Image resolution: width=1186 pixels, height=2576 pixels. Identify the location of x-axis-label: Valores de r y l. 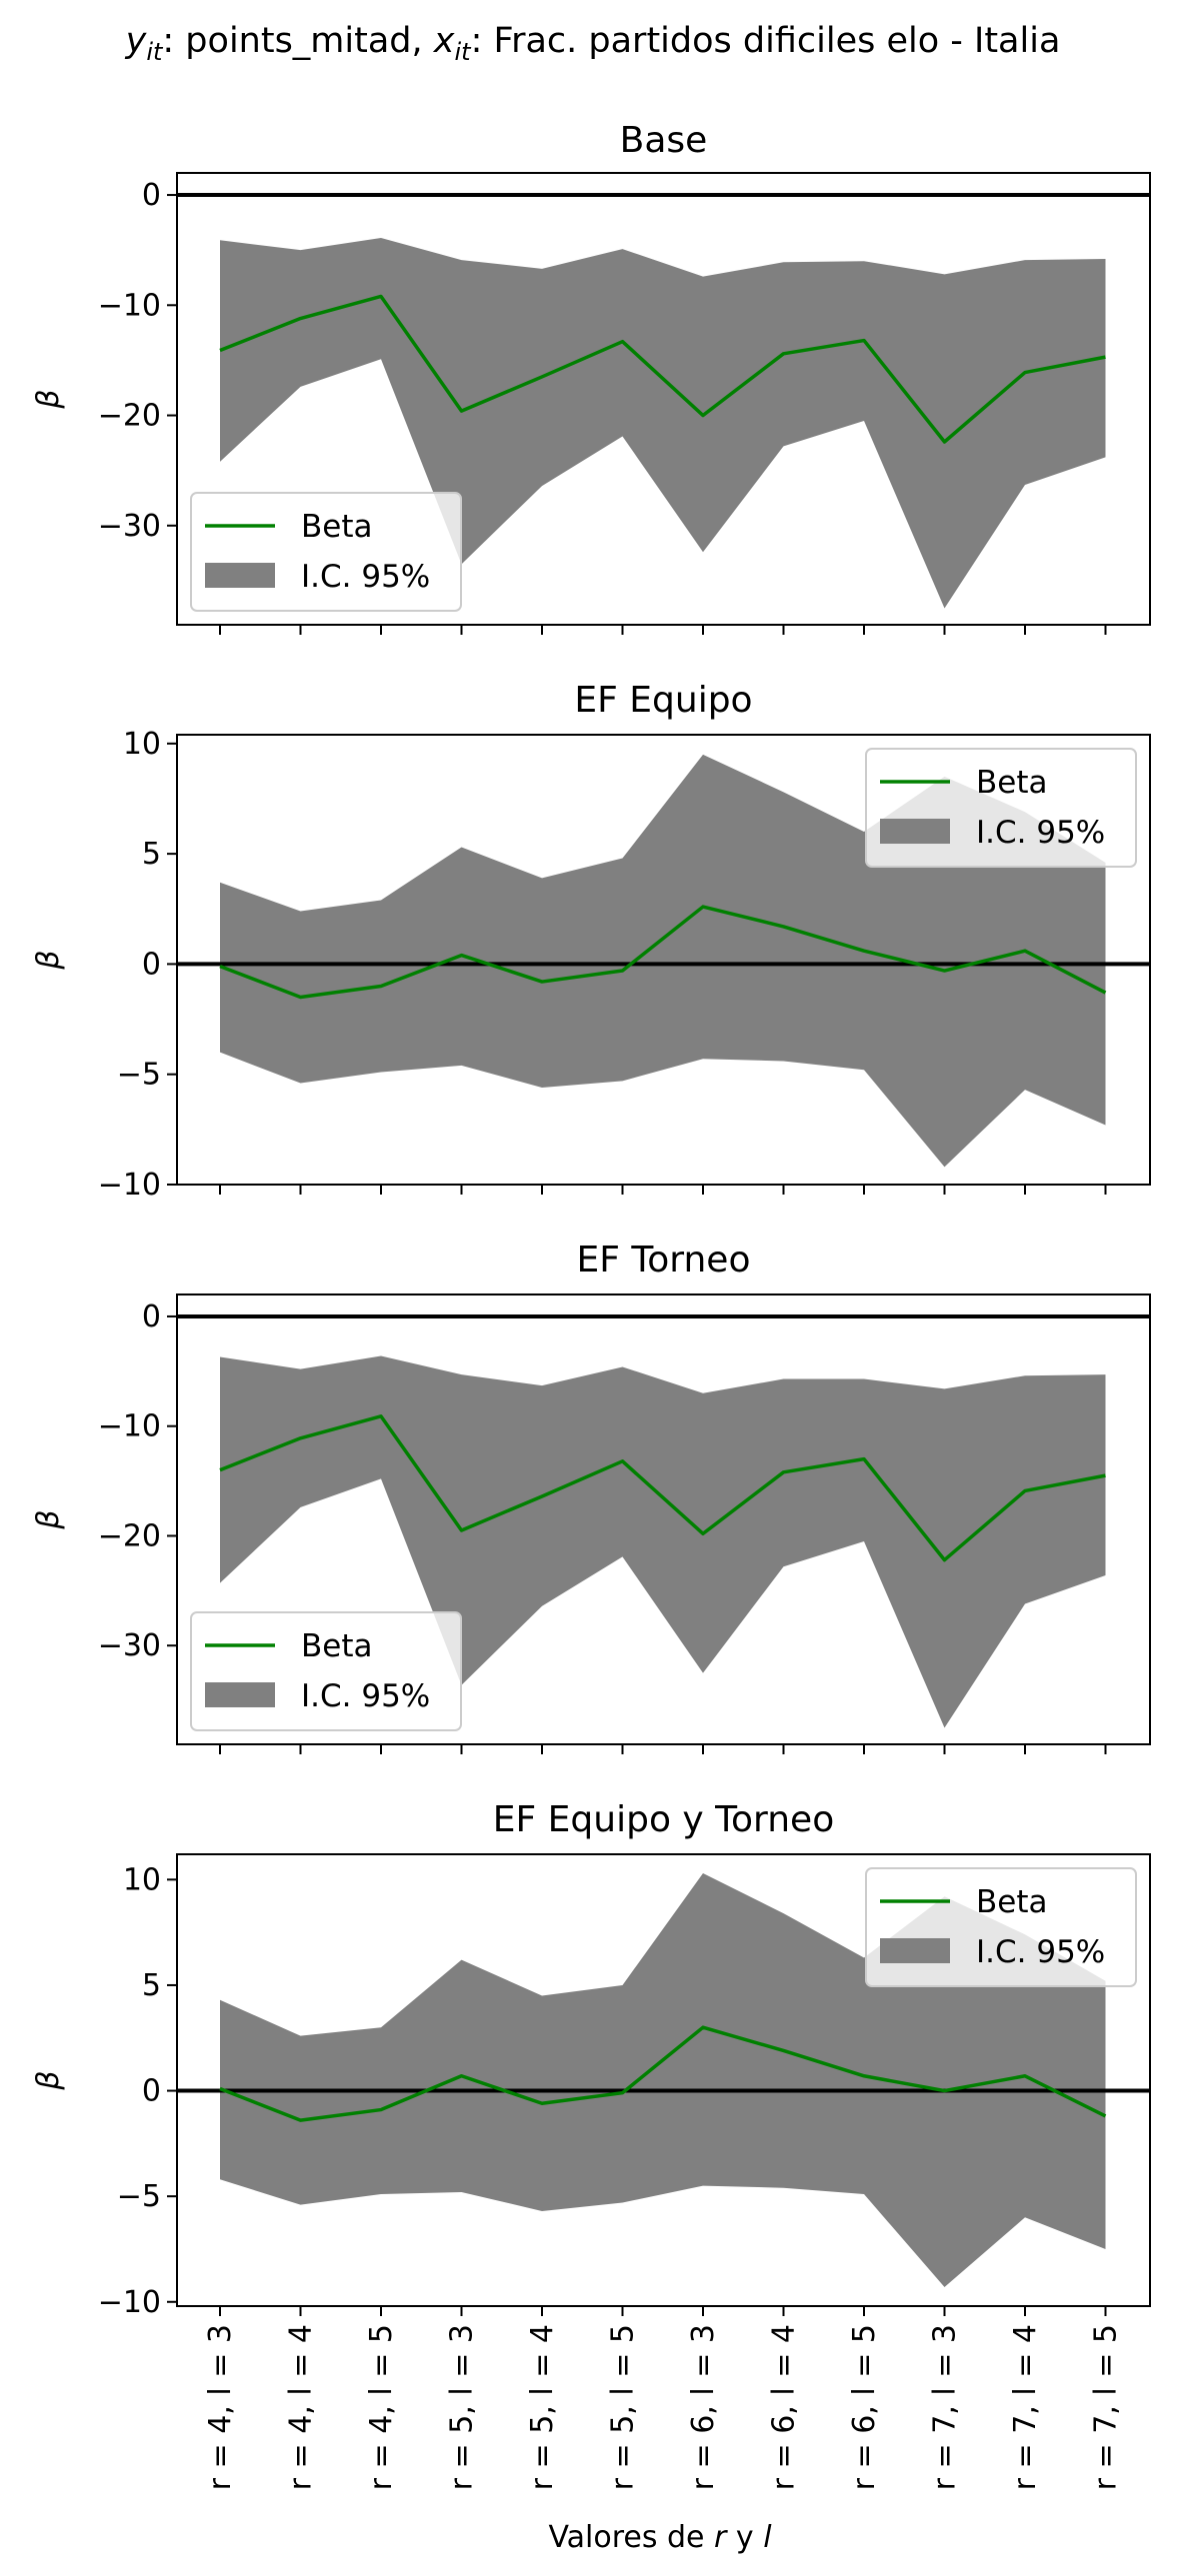
(660, 2538).